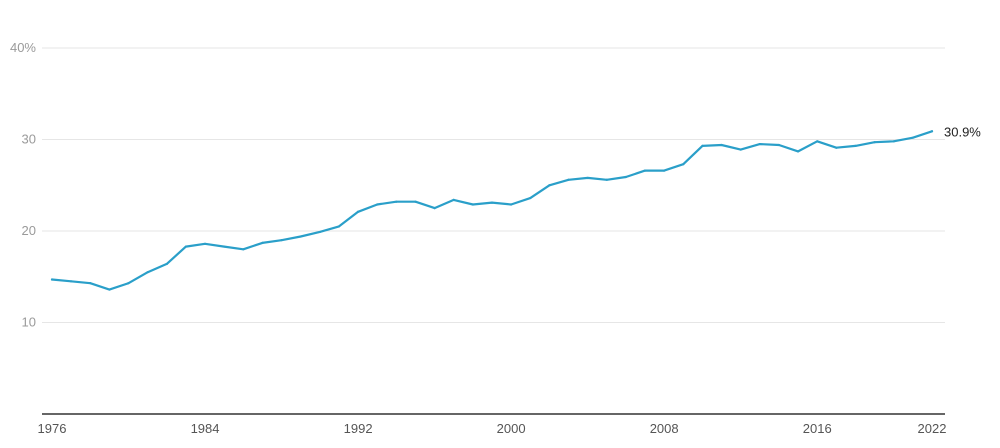  What do you see at coordinates (664, 428) in the screenshot?
I see `x-tick-label: 2008` at bounding box center [664, 428].